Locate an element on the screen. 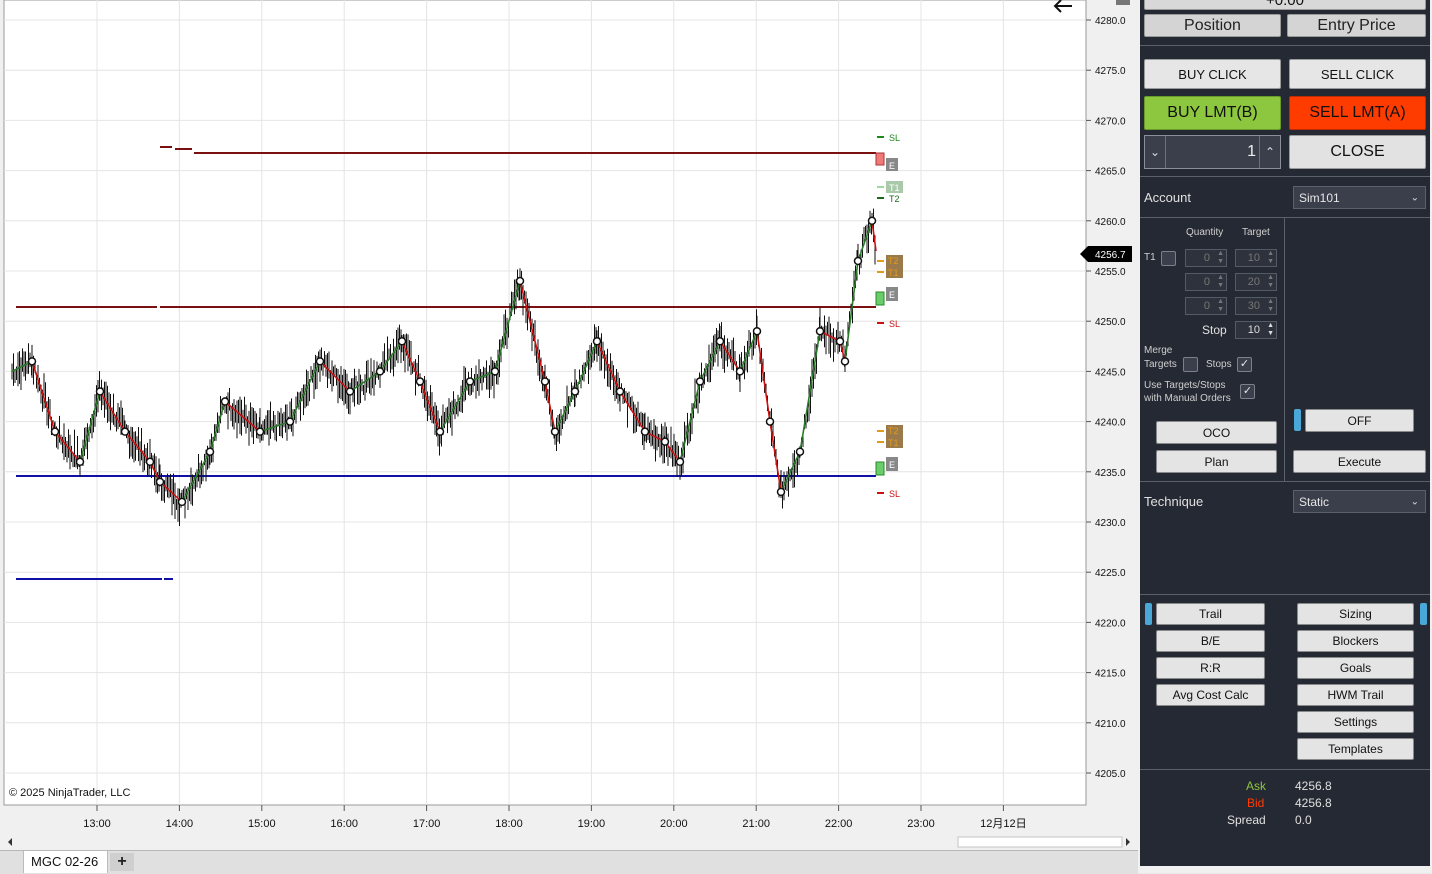 This screenshot has width=1432, height=874. entry-price-button: Entry Price is located at coordinates (1356, 25).